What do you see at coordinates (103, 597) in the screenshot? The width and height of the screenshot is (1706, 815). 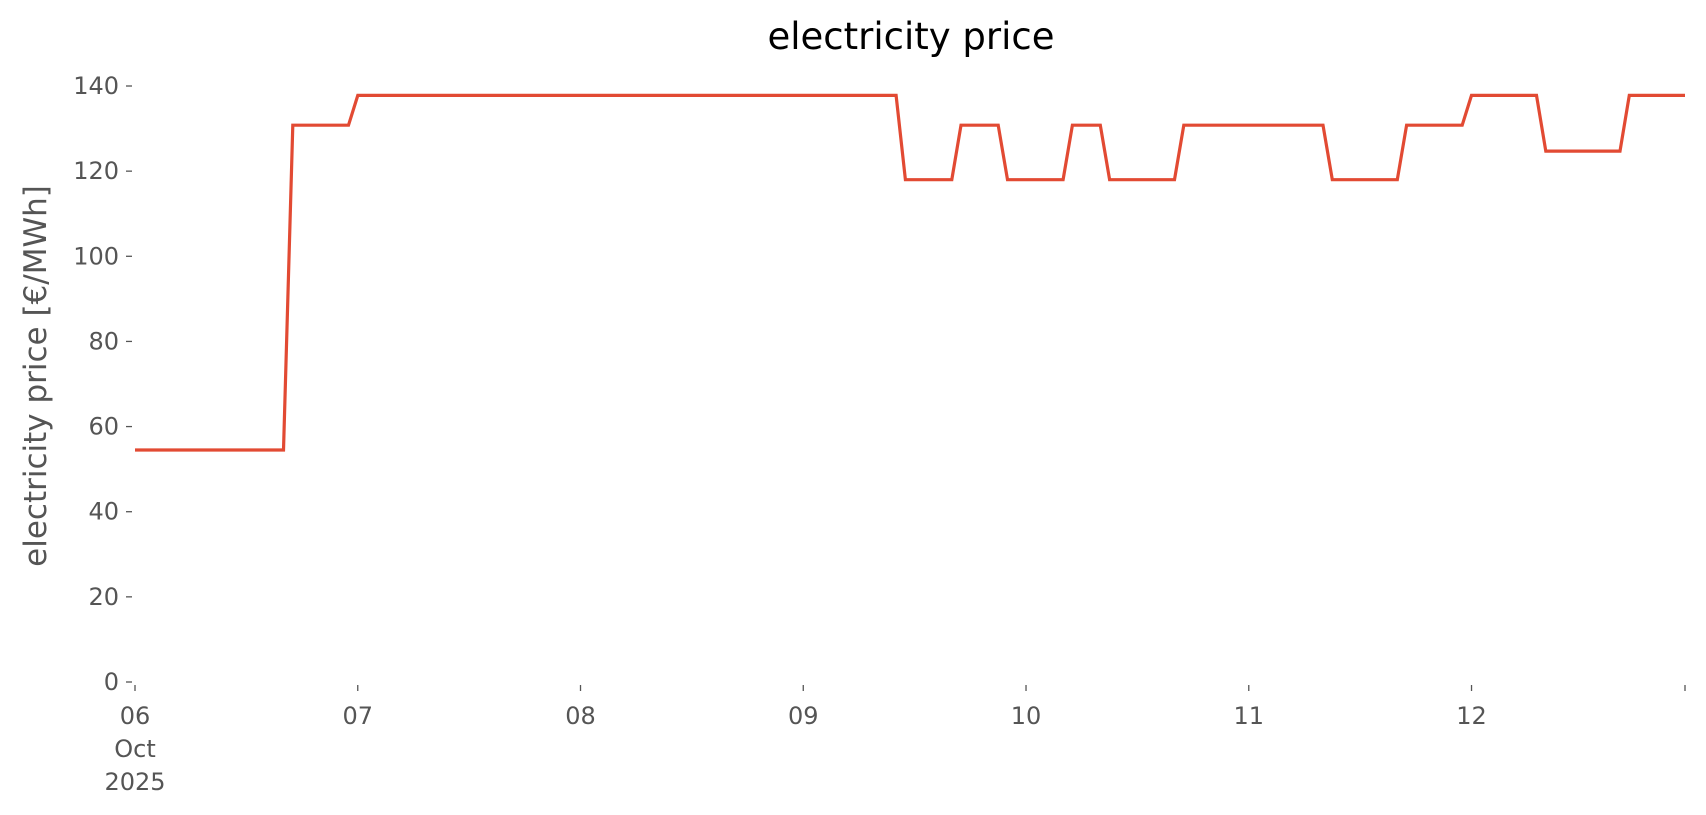 I see `y-tick-label: 20` at bounding box center [103, 597].